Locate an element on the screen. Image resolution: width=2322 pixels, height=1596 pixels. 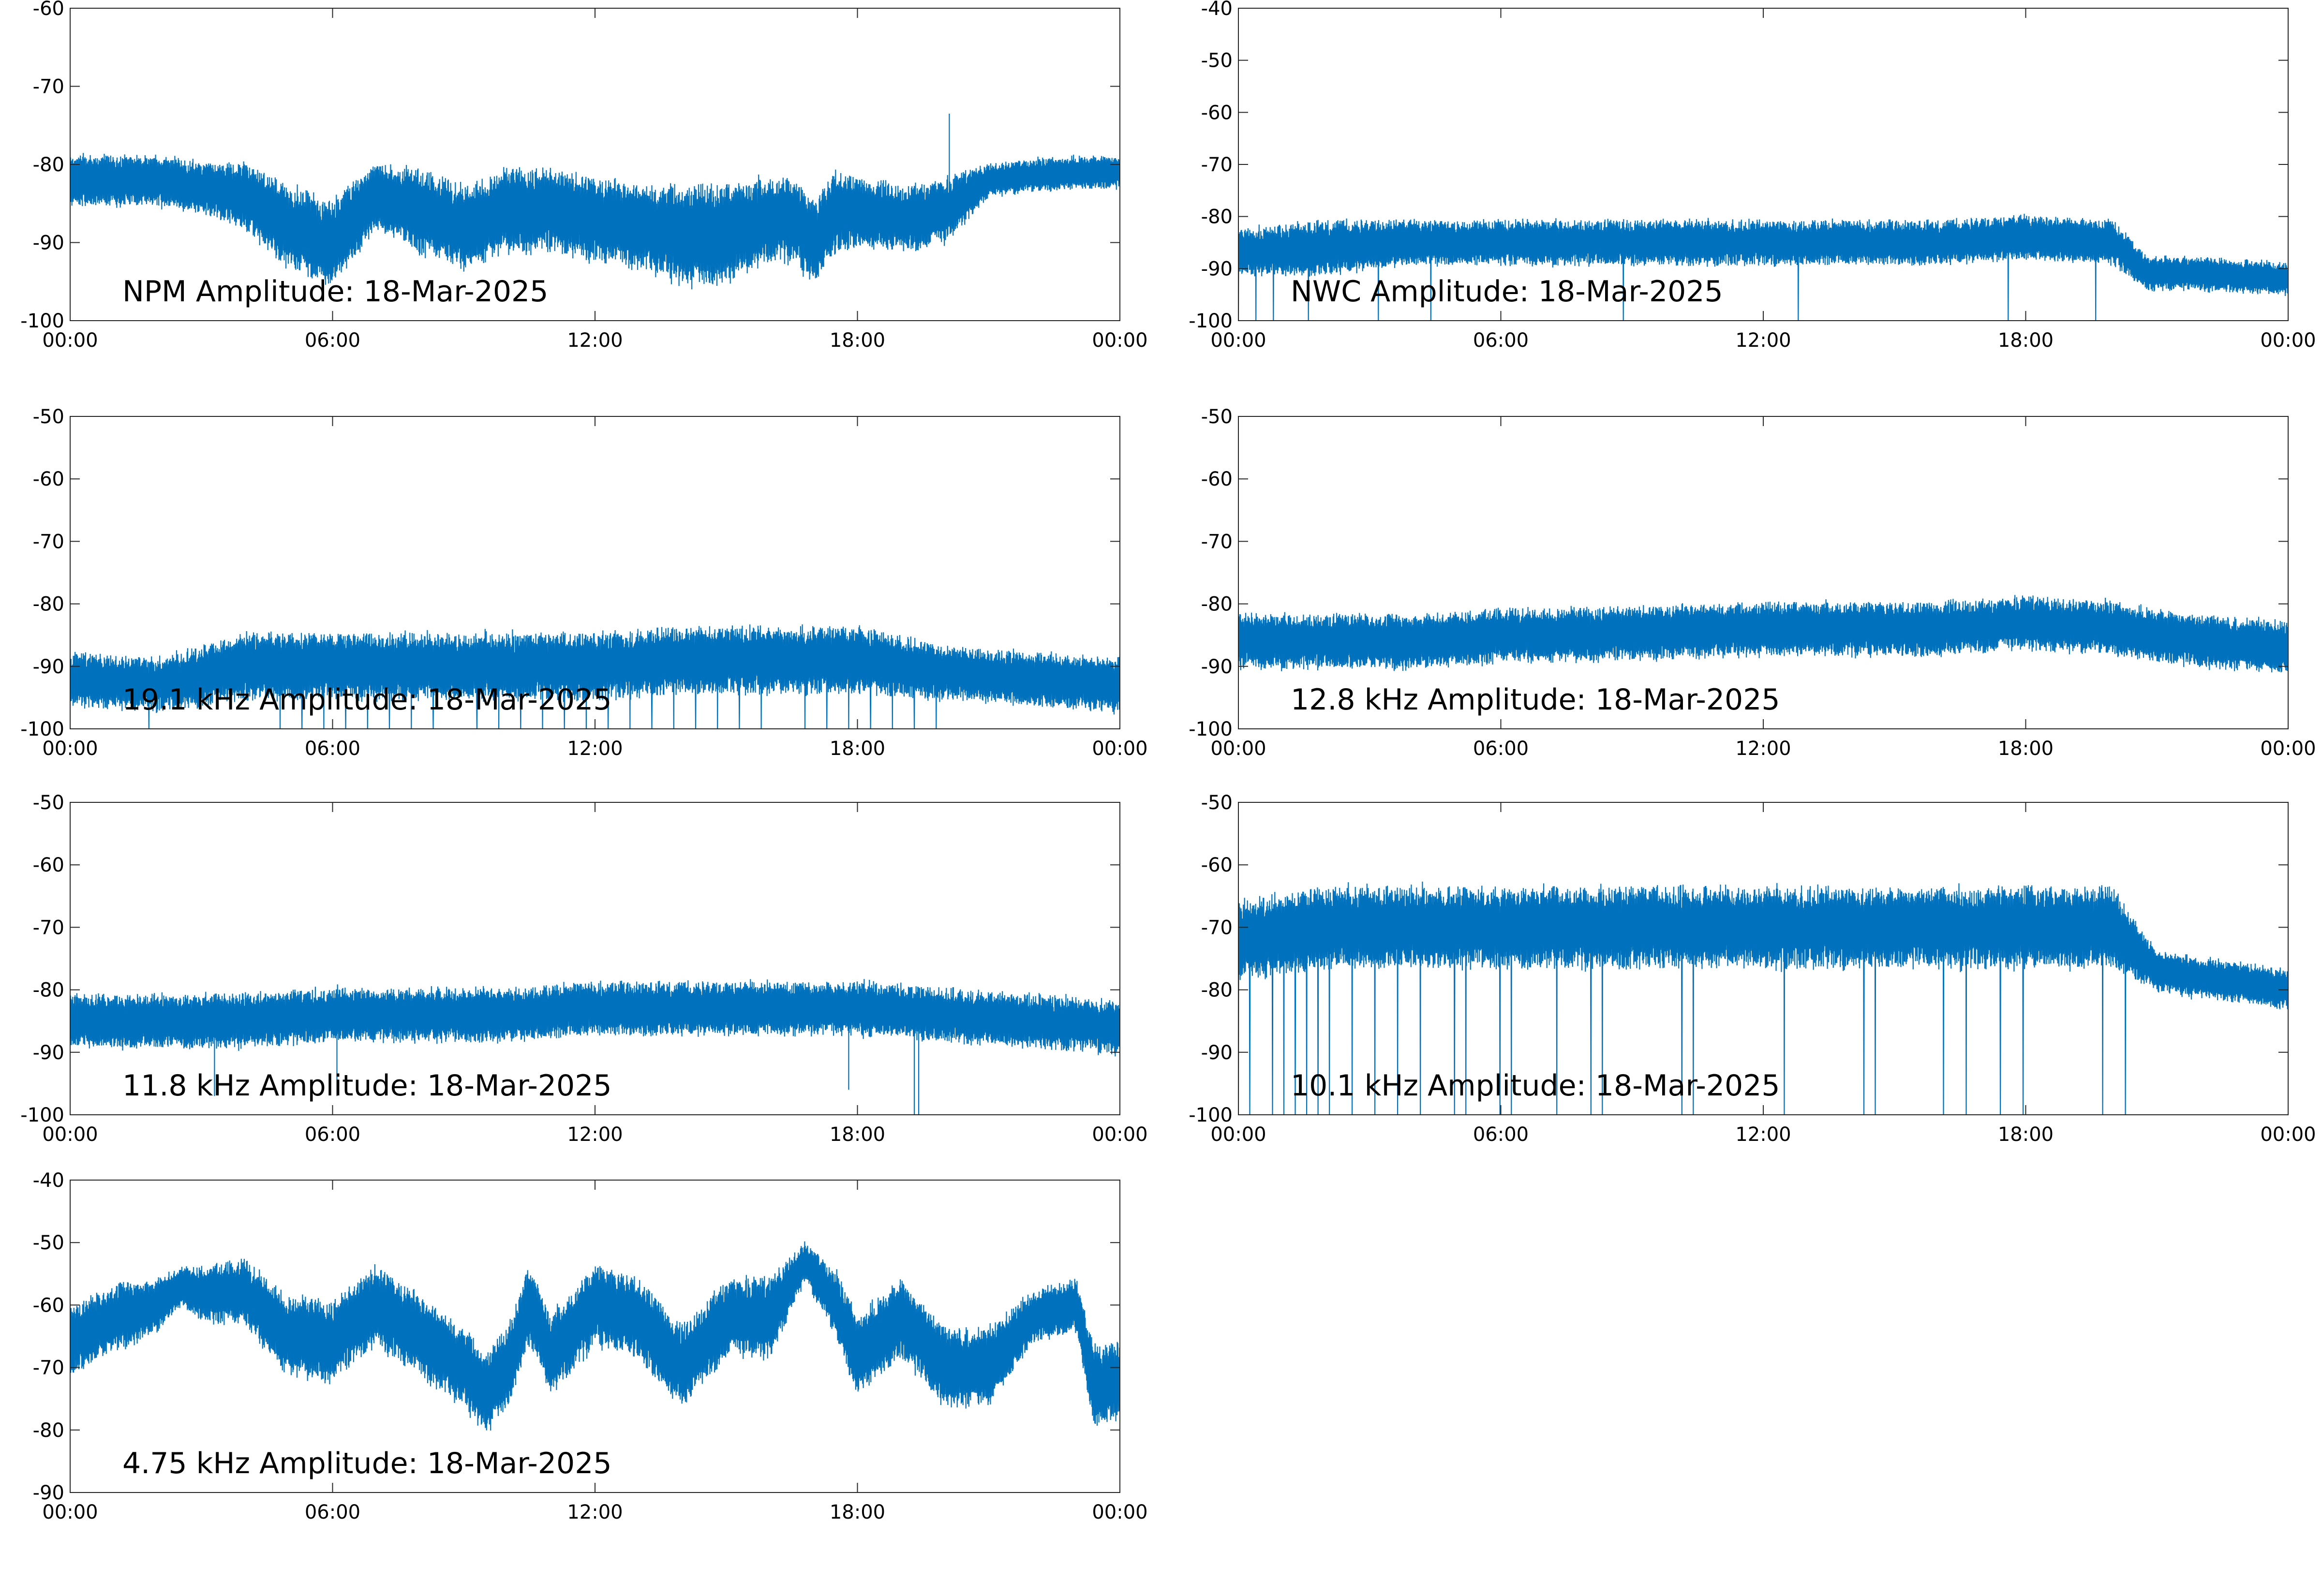
panel-title: 19.1 kHz Amplitude: 18-Mar-2025 is located at coordinates (367, 700).